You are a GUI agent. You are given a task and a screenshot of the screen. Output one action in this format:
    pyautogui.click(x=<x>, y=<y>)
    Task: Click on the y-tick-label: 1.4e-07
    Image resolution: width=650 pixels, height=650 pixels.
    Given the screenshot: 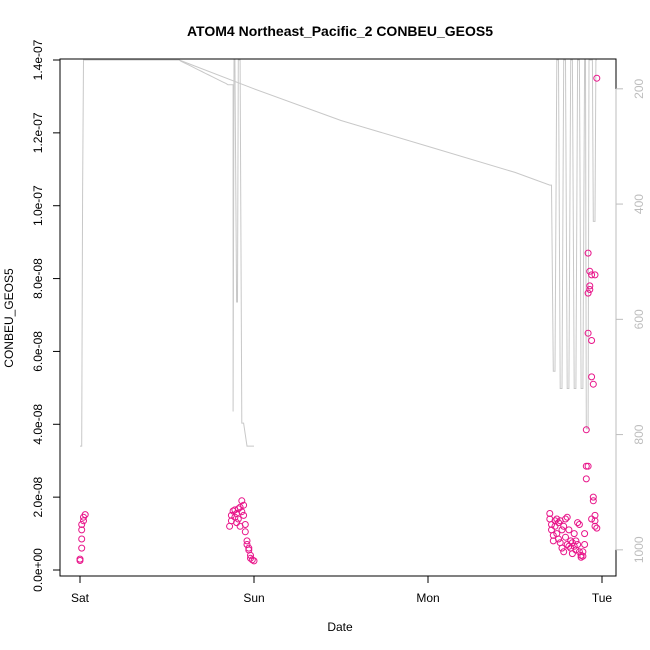 What is the action you would take?
    pyautogui.click(x=38, y=59)
    